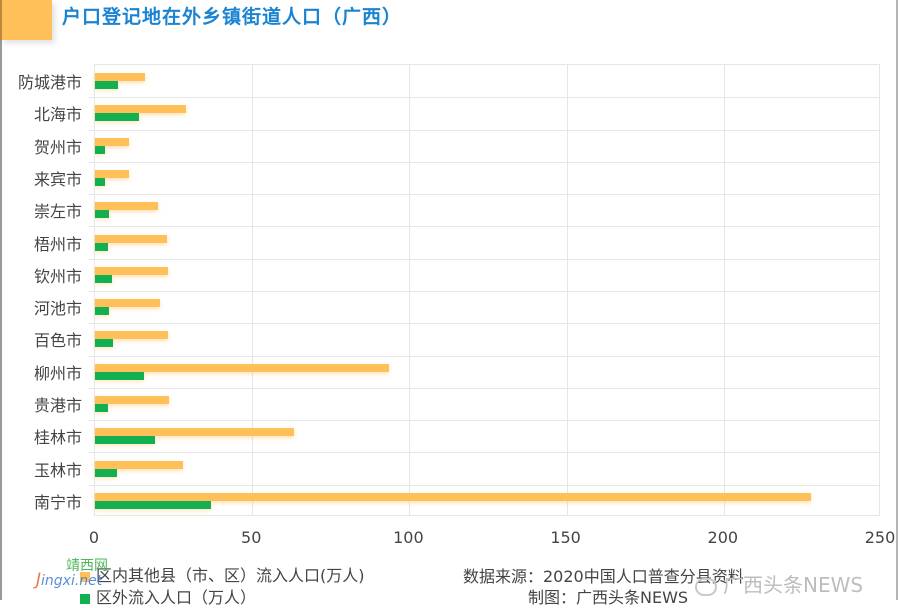 Image resolution: width=900 pixels, height=608 pixels. Describe the element at coordinates (69, 580) in the screenshot. I see `watermark-site-url: Jingxi.net` at that location.